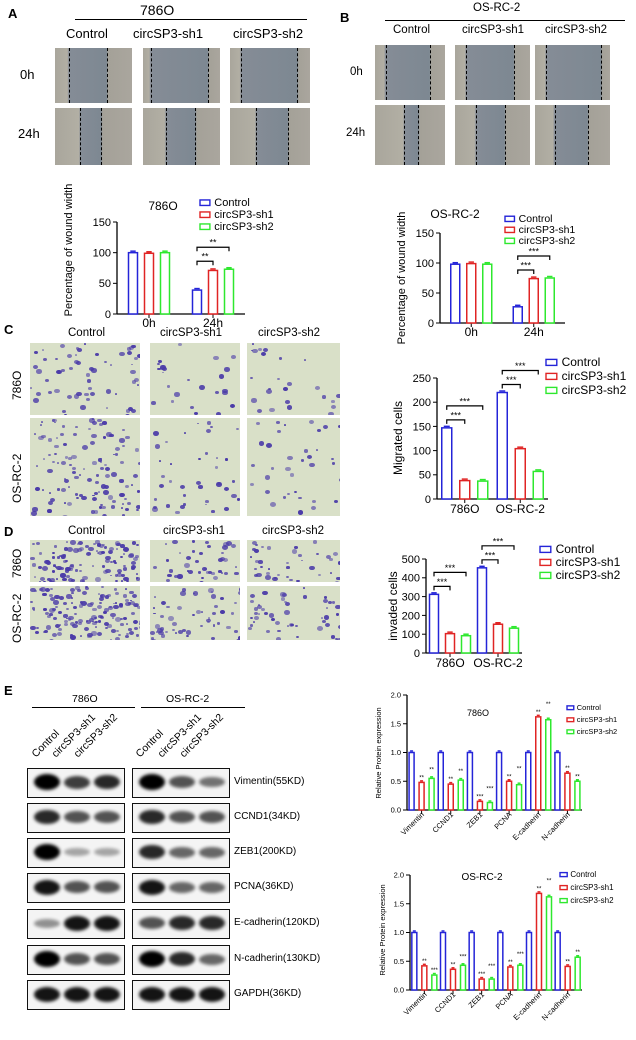  I want to click on wound-micrograph, so click(572, 72).